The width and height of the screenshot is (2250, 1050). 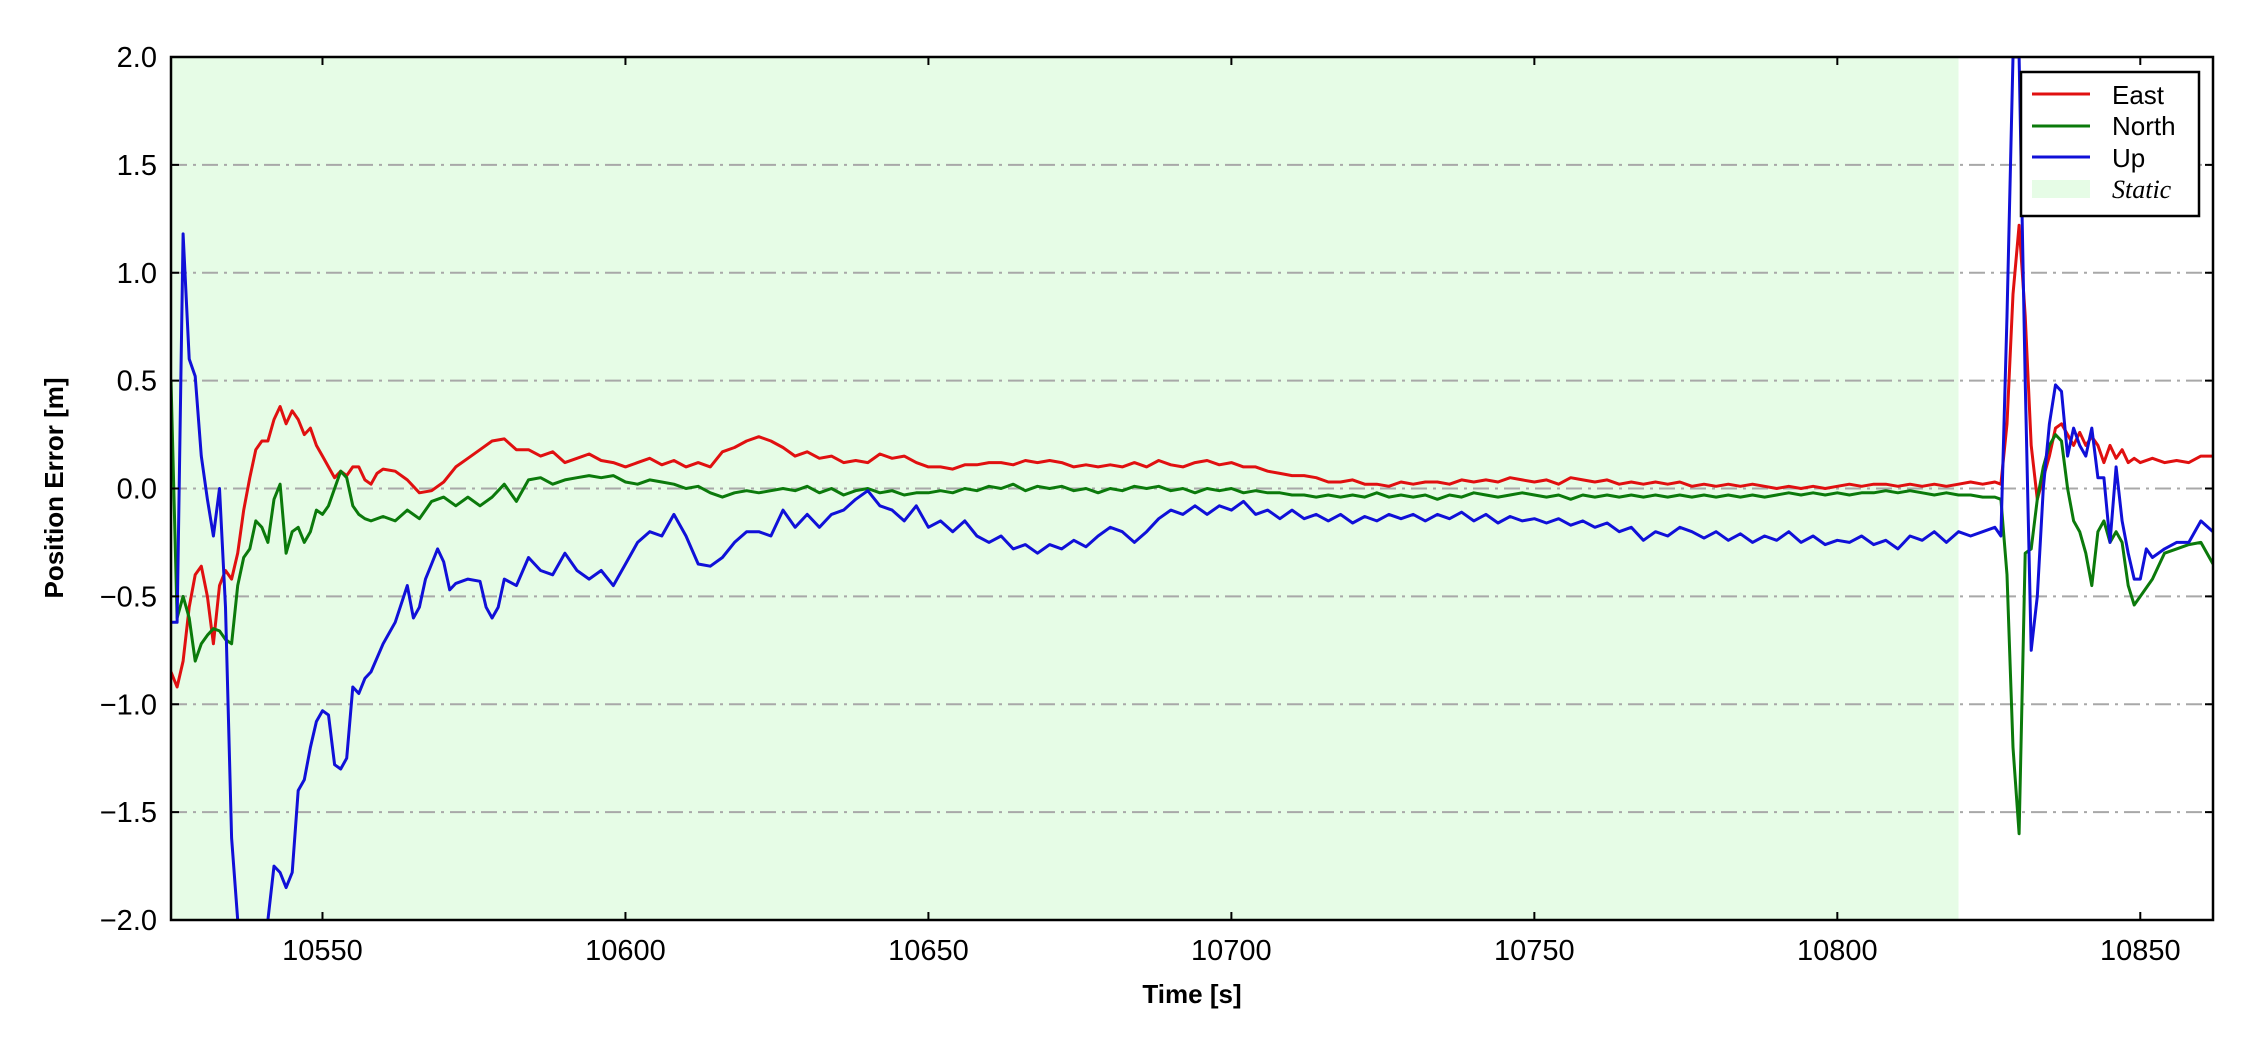 What do you see at coordinates (2138, 95) in the screenshot?
I see `legend-label-east: East` at bounding box center [2138, 95].